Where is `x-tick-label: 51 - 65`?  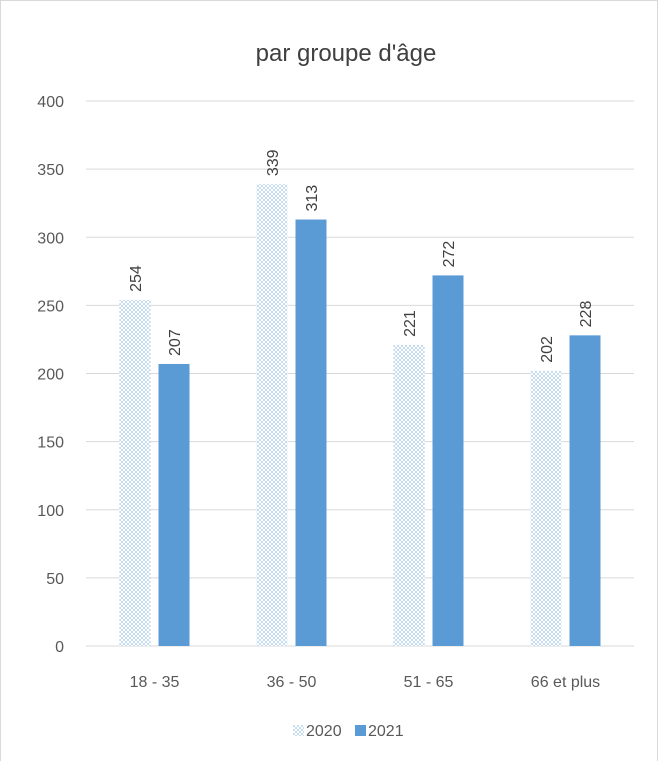 x-tick-label: 51 - 65 is located at coordinates (429, 682).